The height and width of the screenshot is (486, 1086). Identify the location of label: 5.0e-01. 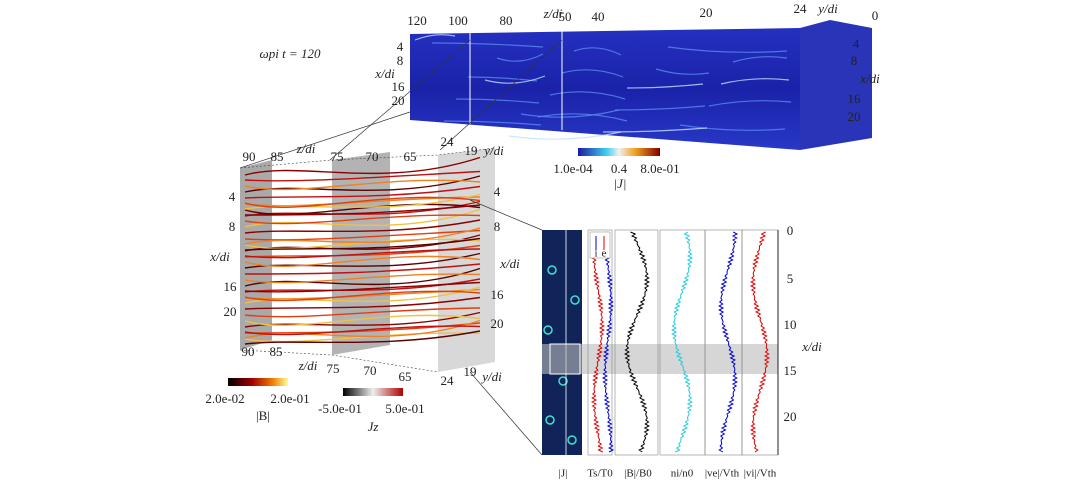
(404, 408).